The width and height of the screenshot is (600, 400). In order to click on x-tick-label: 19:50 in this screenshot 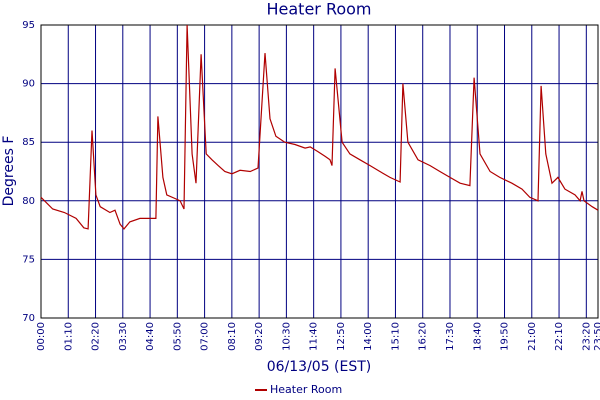, I will do `click(505, 336)`.